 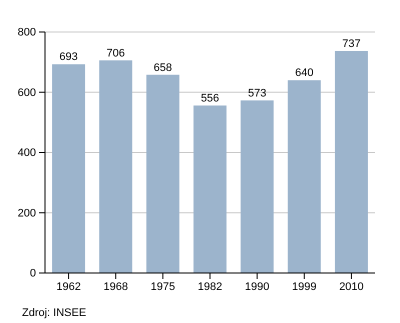 I want to click on y-tick-label: 600, so click(x=27, y=92).